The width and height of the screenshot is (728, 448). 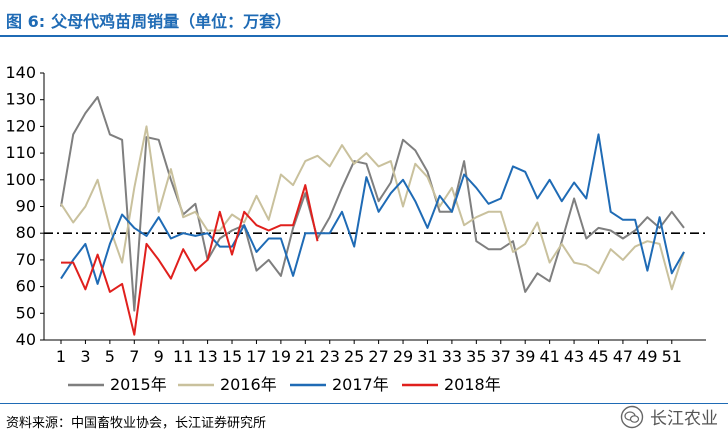 I want to click on x-tick-label: 31, so click(x=427, y=356).